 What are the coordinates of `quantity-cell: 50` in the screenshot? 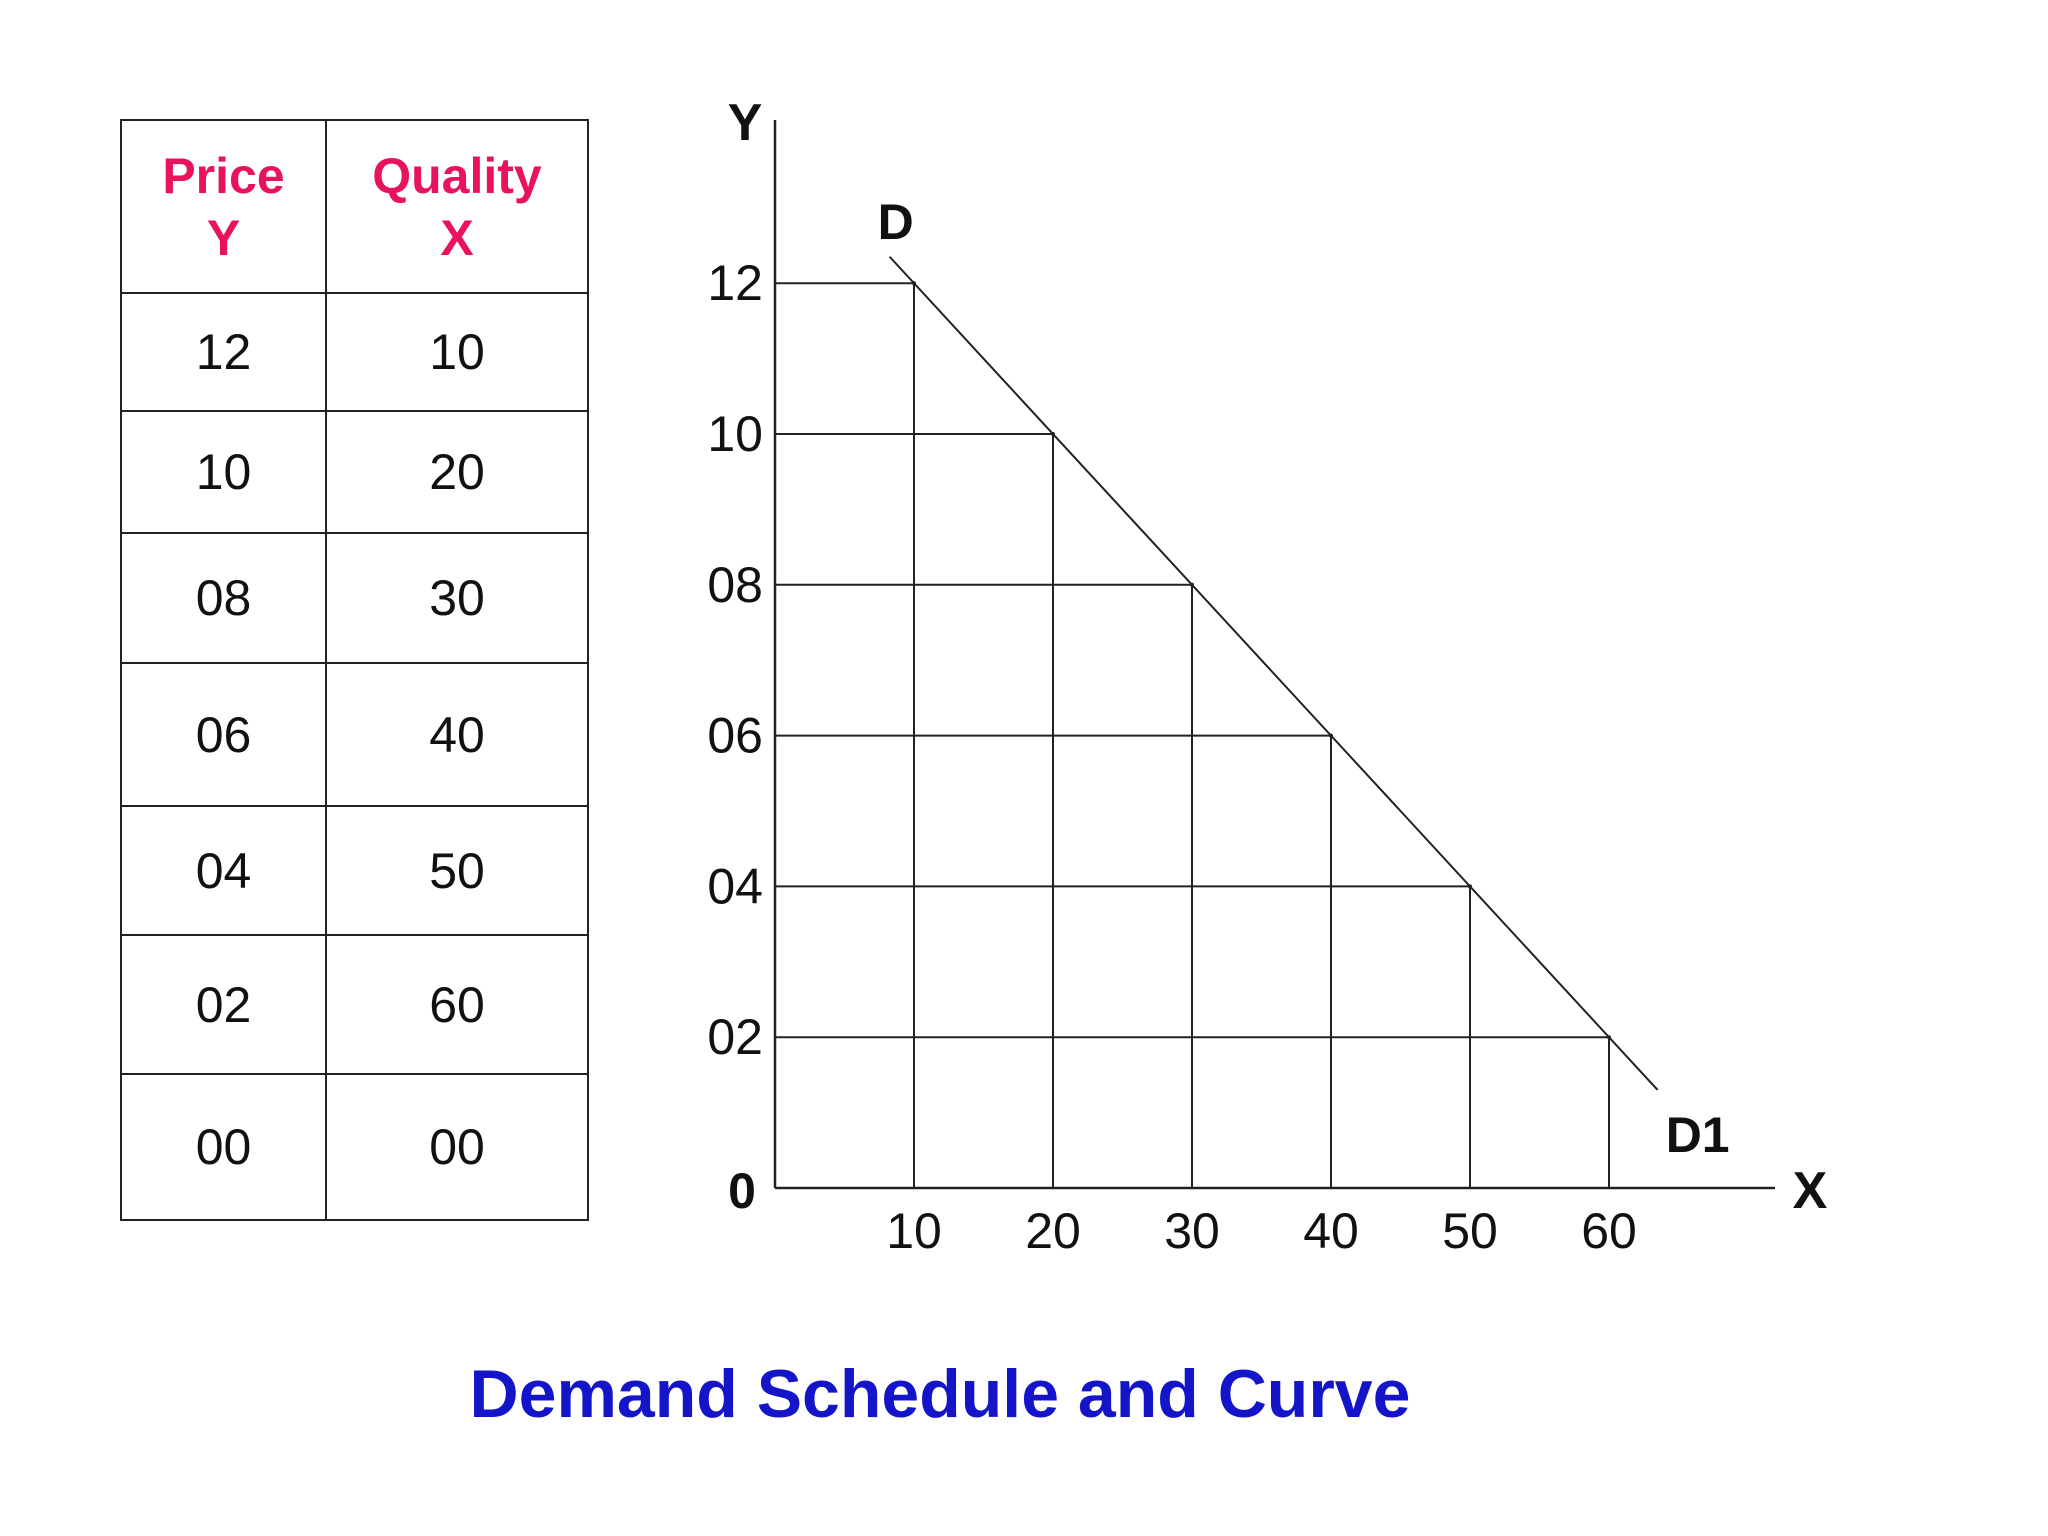 It's located at (457, 870).